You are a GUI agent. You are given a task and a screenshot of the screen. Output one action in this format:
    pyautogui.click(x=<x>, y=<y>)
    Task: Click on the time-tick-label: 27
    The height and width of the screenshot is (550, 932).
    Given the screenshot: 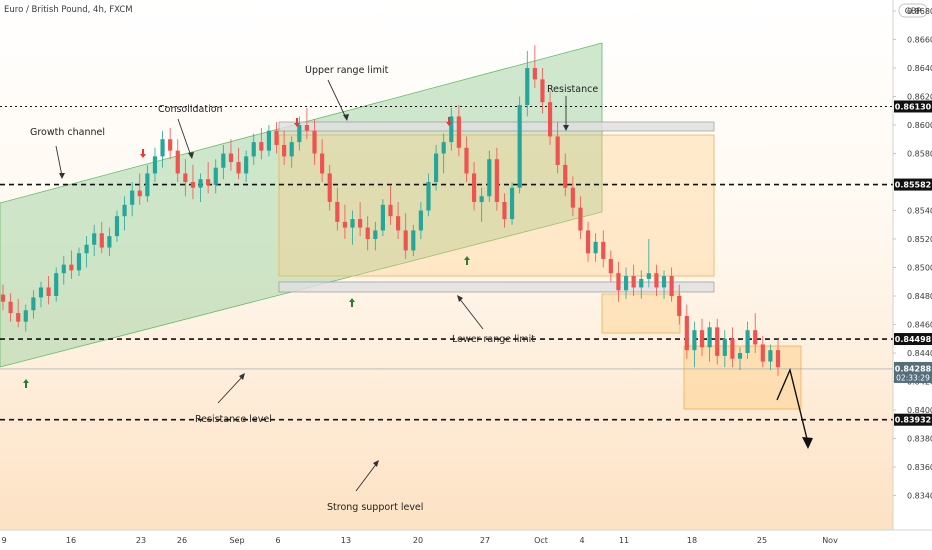 What is the action you would take?
    pyautogui.click(x=485, y=540)
    